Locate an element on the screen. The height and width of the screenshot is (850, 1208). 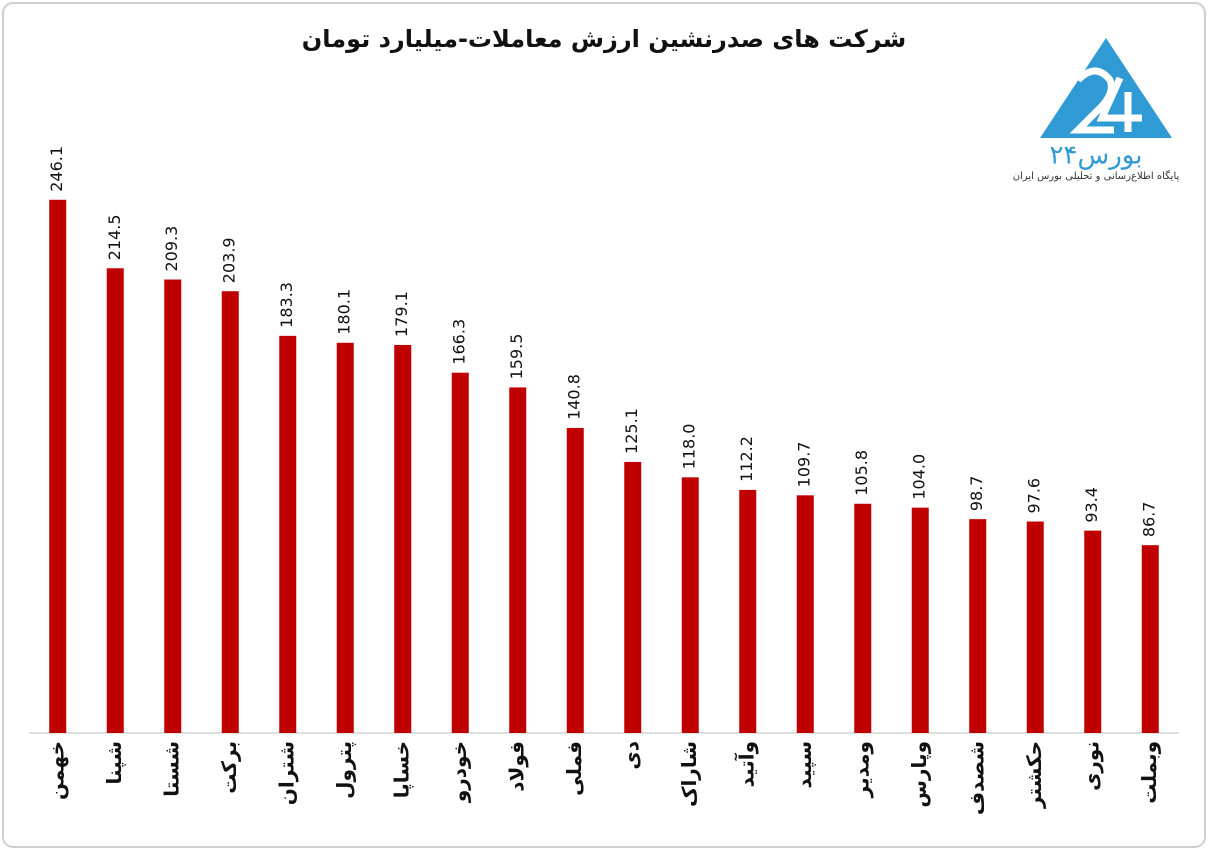
logo-tagline: پایگاه اطلاع‌رسانی و تحلیلی بورس ایران is located at coordinates (1096, 176).